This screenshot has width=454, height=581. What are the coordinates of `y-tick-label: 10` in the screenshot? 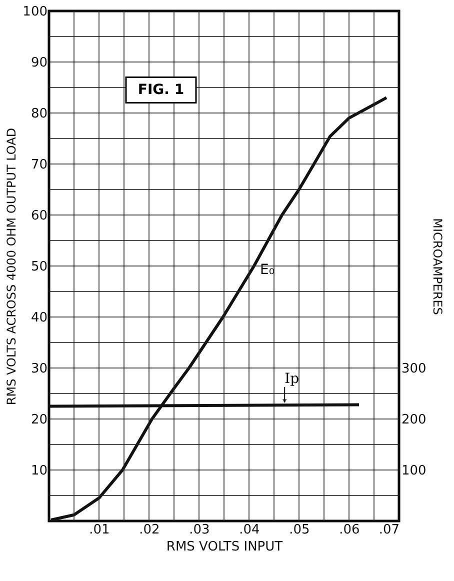 It's located at (39, 471).